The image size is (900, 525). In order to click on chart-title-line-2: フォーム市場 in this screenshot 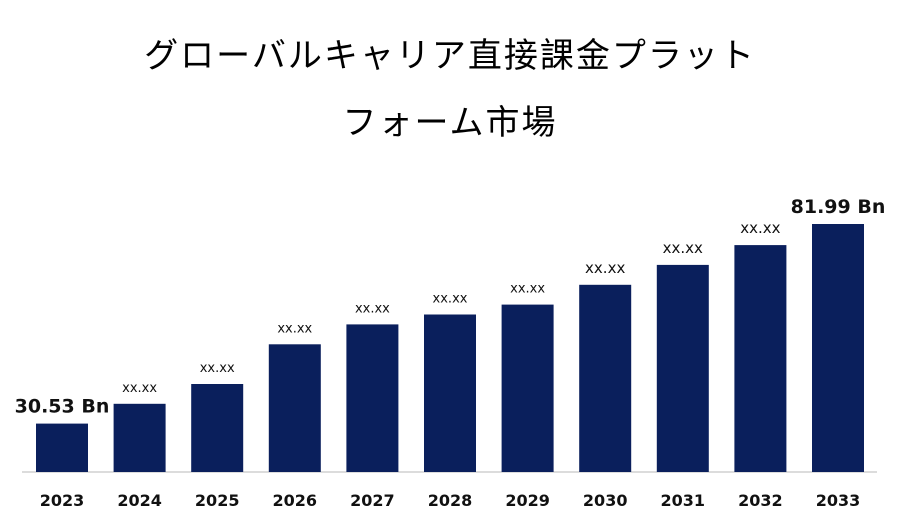, I will do `click(450, 123)`.